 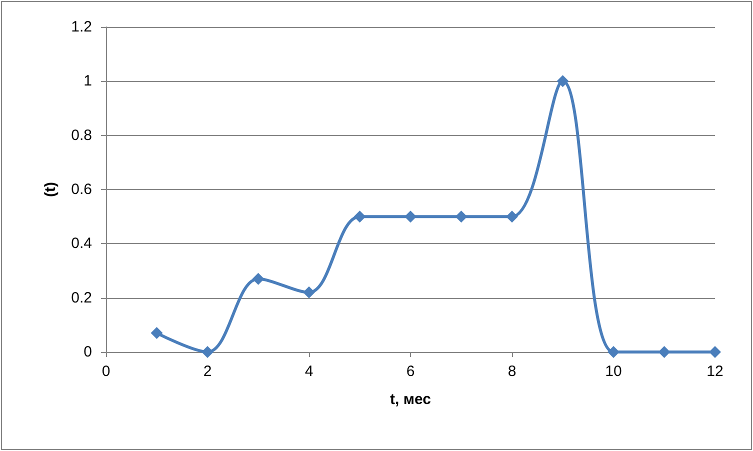 What do you see at coordinates (88, 81) in the screenshot?
I see `y-tick-label: 1` at bounding box center [88, 81].